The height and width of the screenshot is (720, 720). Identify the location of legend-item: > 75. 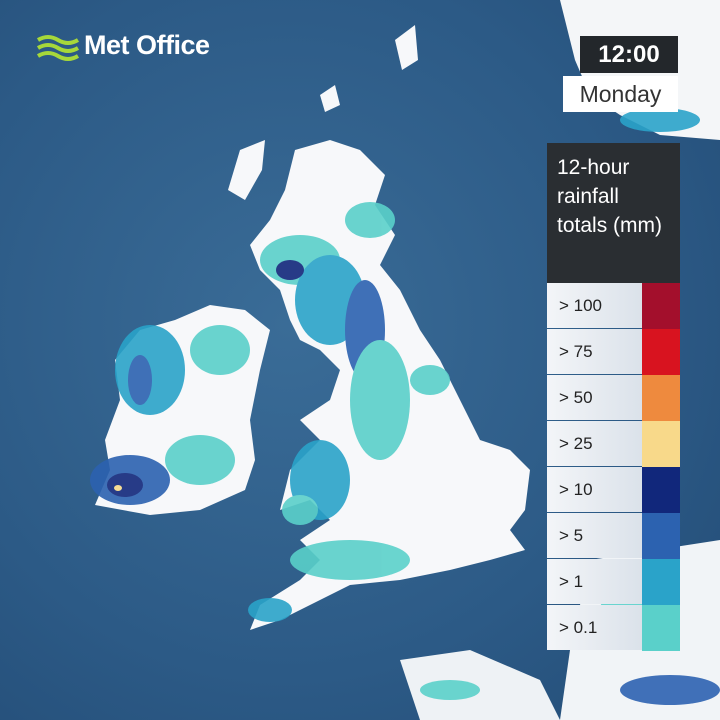
(613, 352).